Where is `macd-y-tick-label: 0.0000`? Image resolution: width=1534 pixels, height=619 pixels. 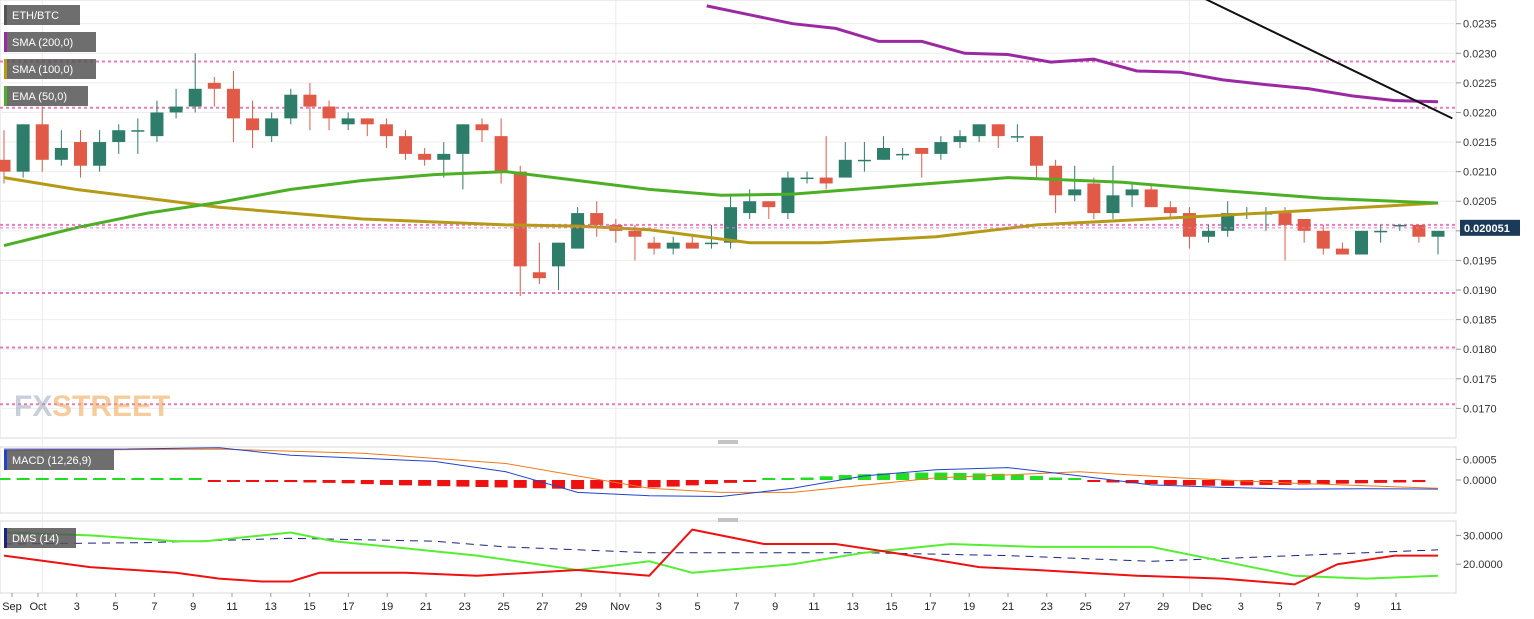 macd-y-tick-label: 0.0000 is located at coordinates (1480, 481).